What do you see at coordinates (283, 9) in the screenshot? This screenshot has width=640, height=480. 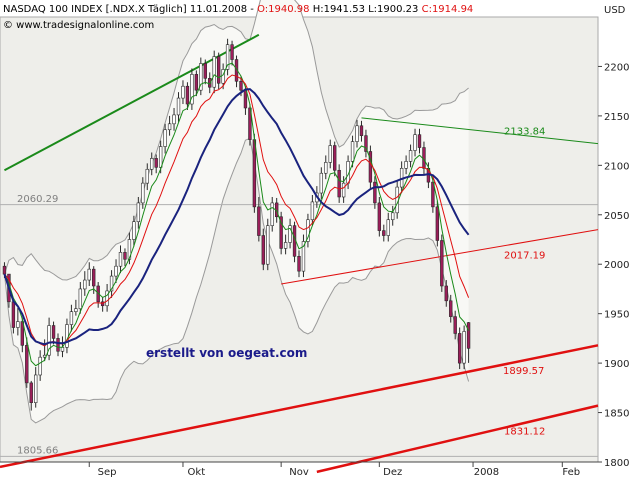 I see `header-open: O:1940.98` at bounding box center [283, 9].